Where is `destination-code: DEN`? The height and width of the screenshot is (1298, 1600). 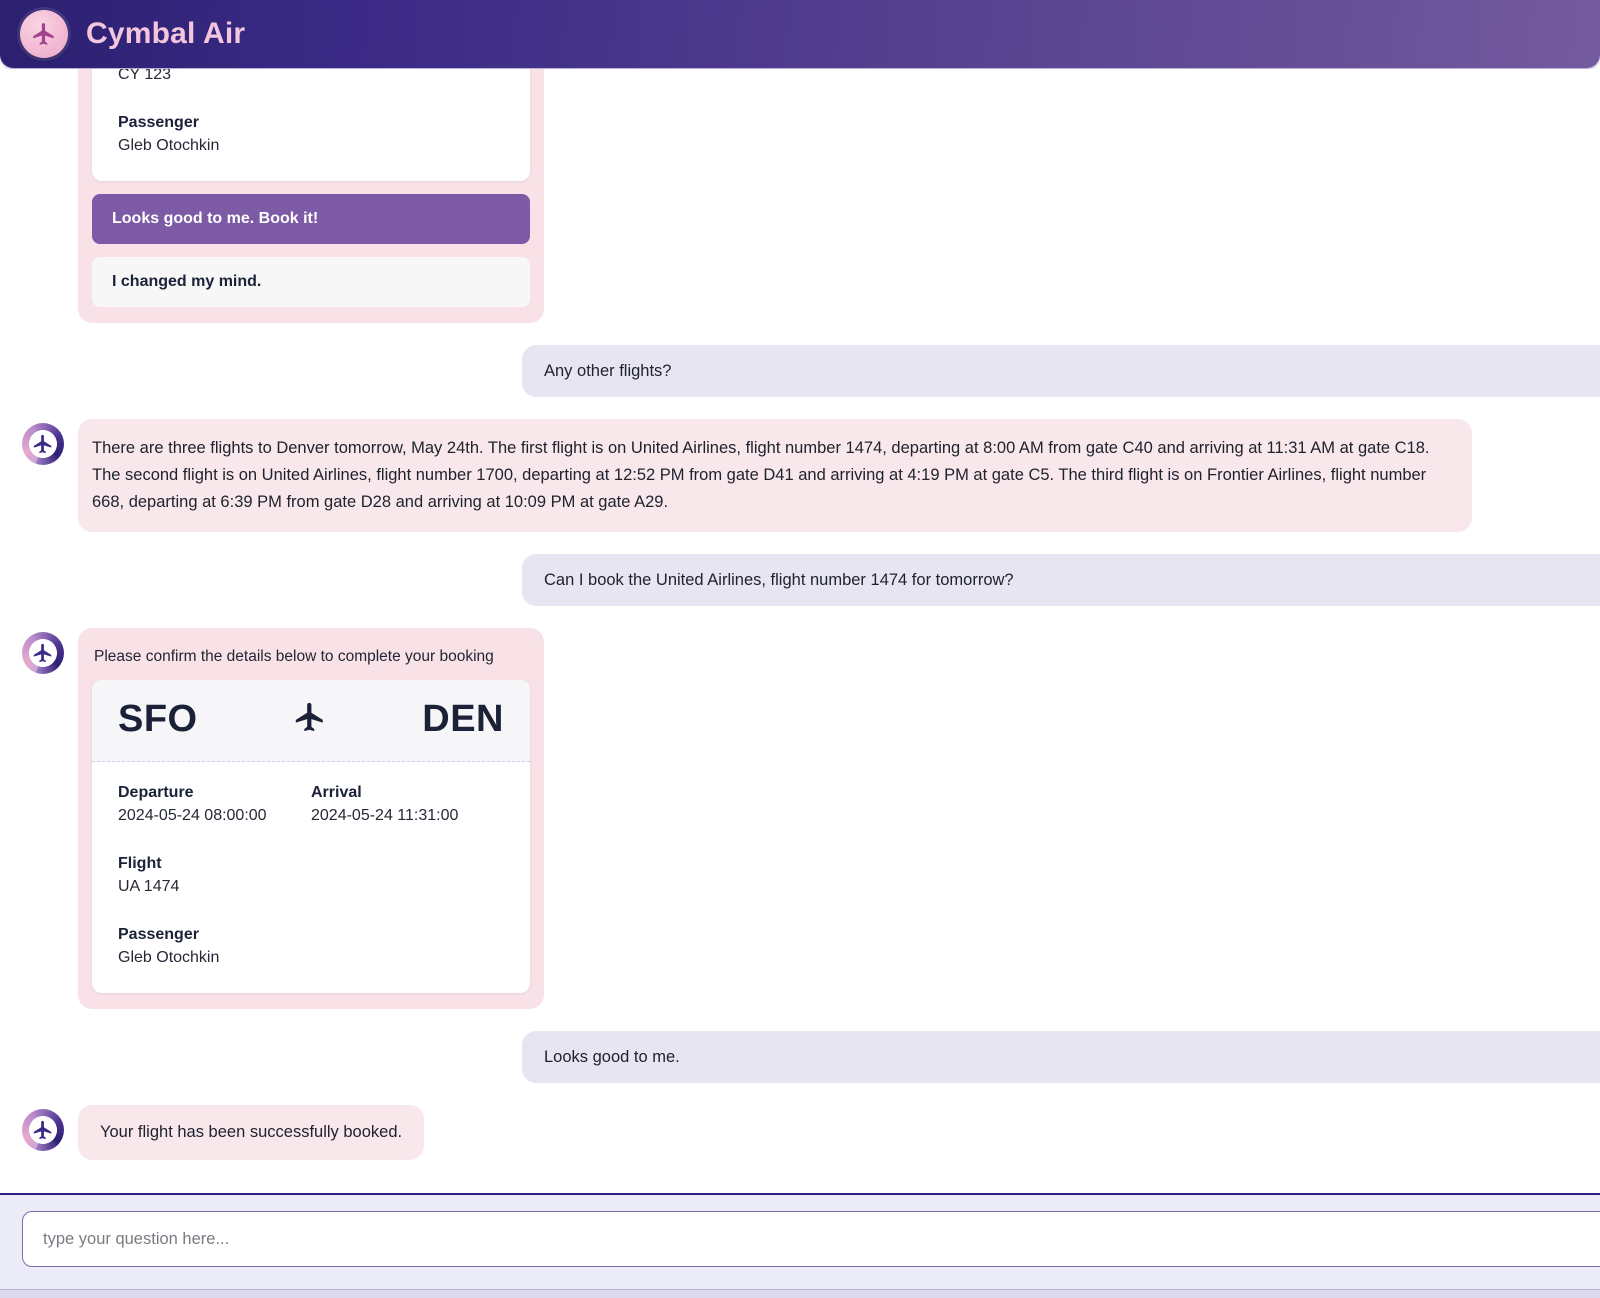 destination-code: DEN is located at coordinates (463, 719).